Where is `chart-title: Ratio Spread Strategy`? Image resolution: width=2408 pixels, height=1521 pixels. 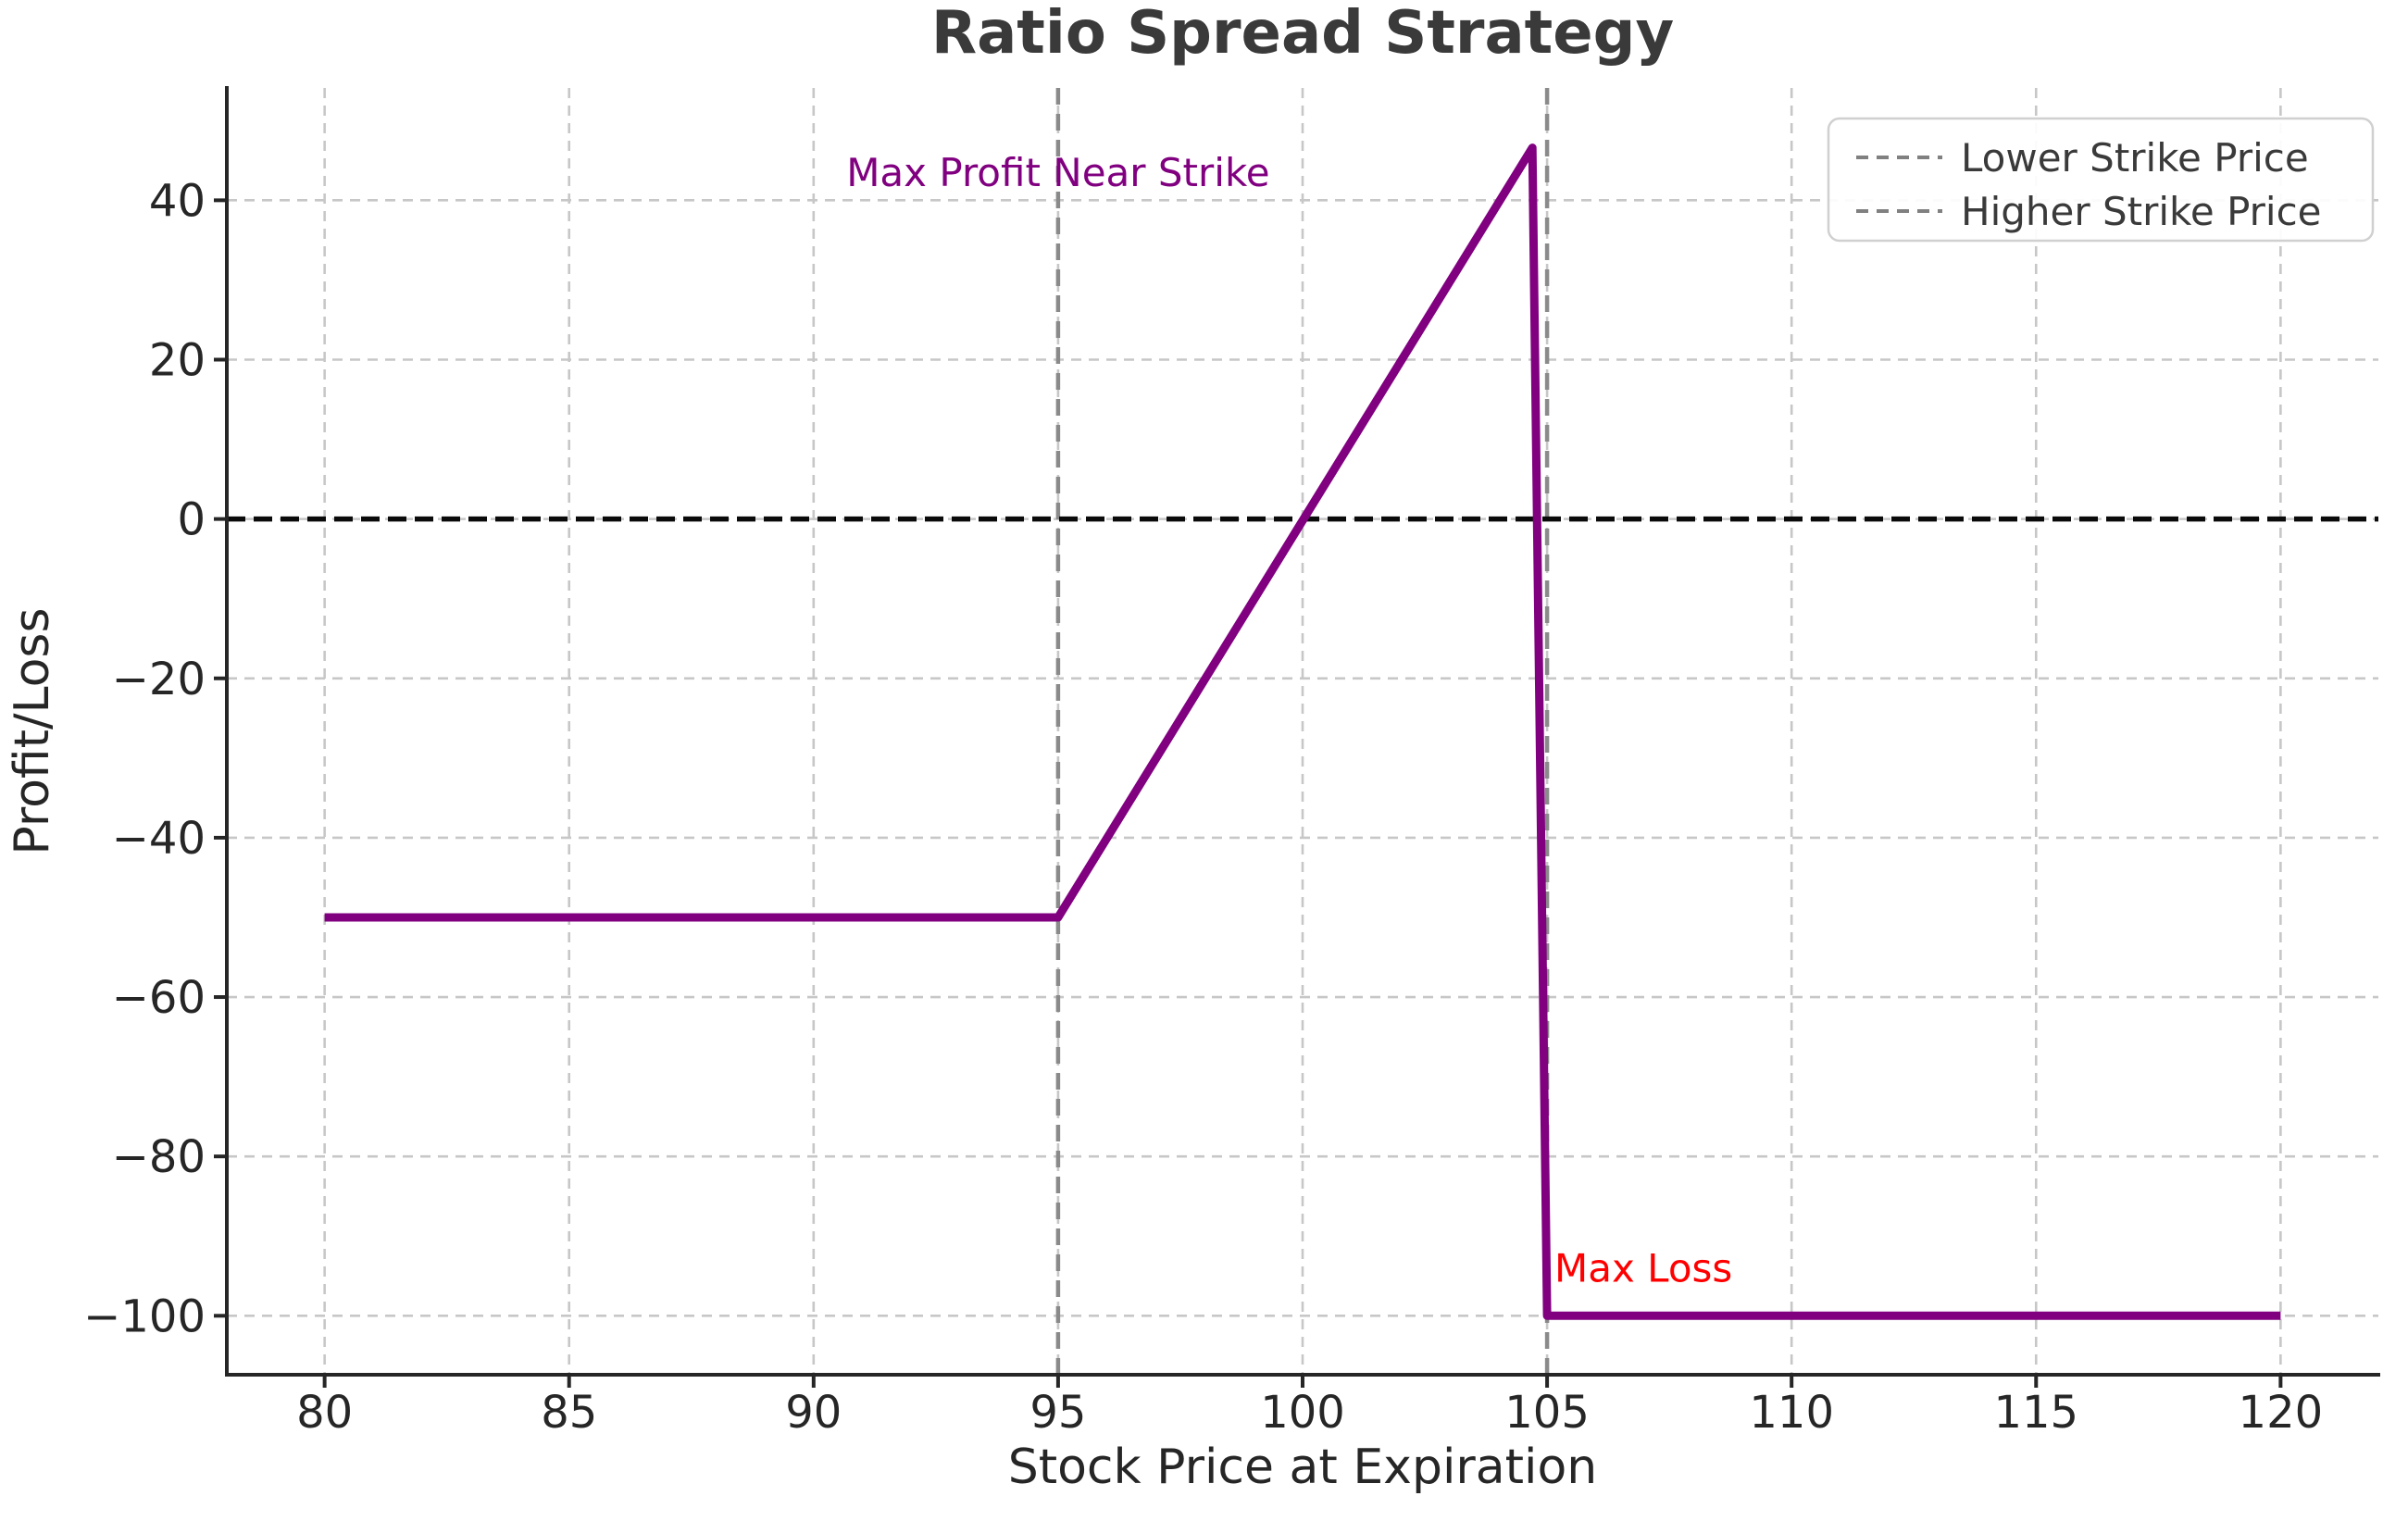 chart-title: Ratio Spread Strategy is located at coordinates (1302, 34).